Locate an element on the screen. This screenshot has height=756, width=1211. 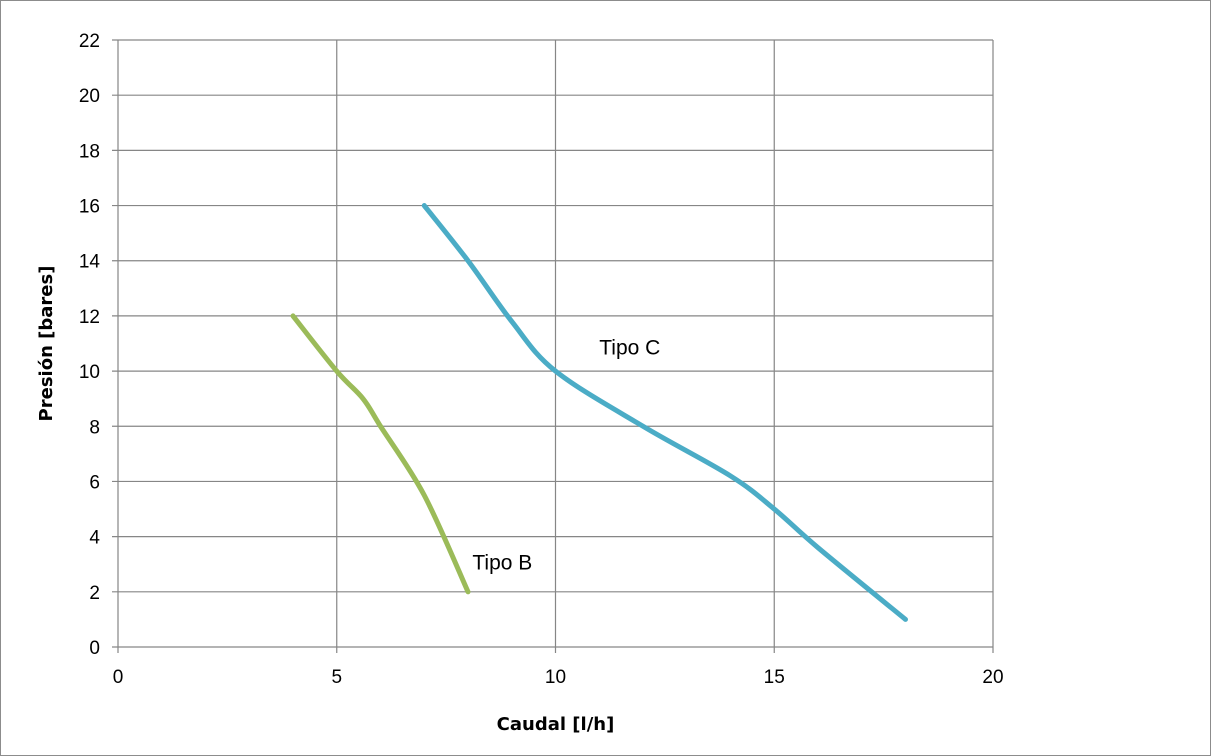
y-tick-label: 14 is located at coordinates (90, 262).